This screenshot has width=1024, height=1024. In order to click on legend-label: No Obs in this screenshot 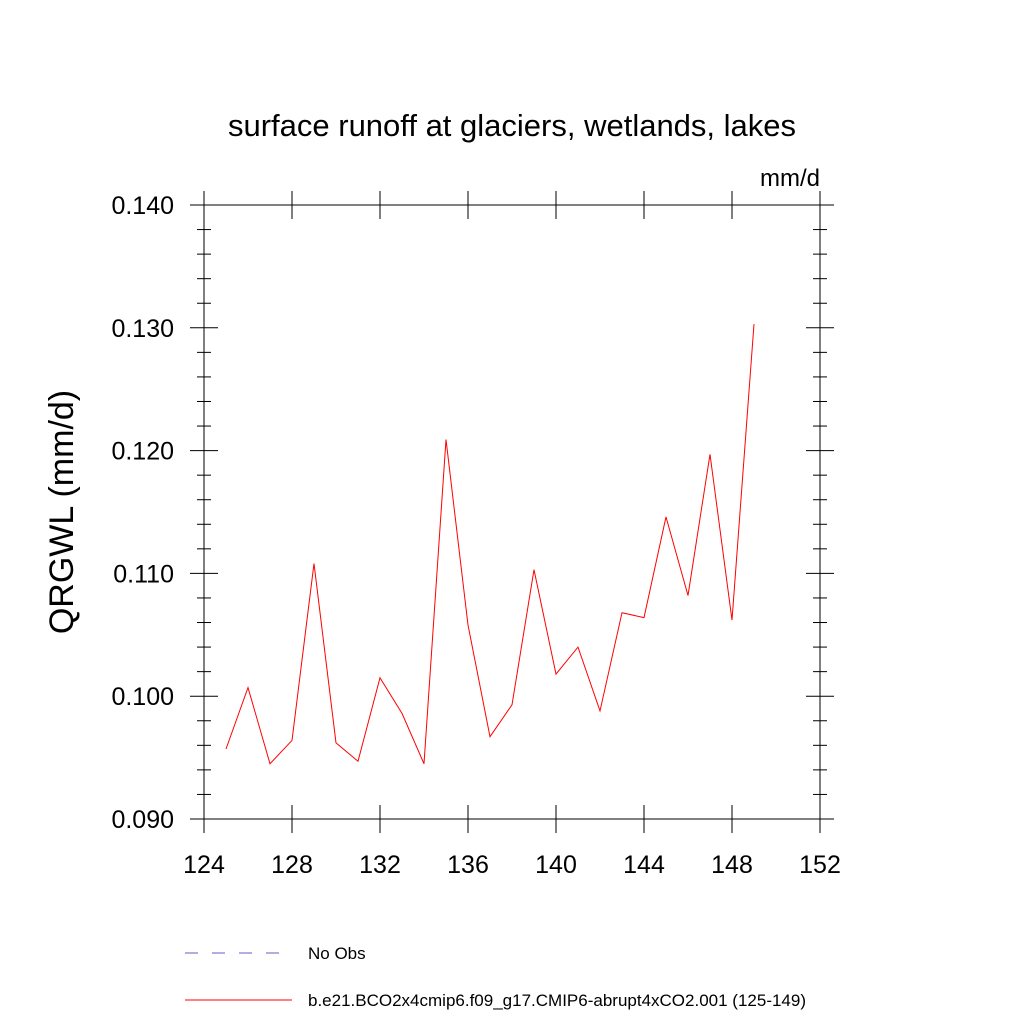, I will do `click(337, 953)`.